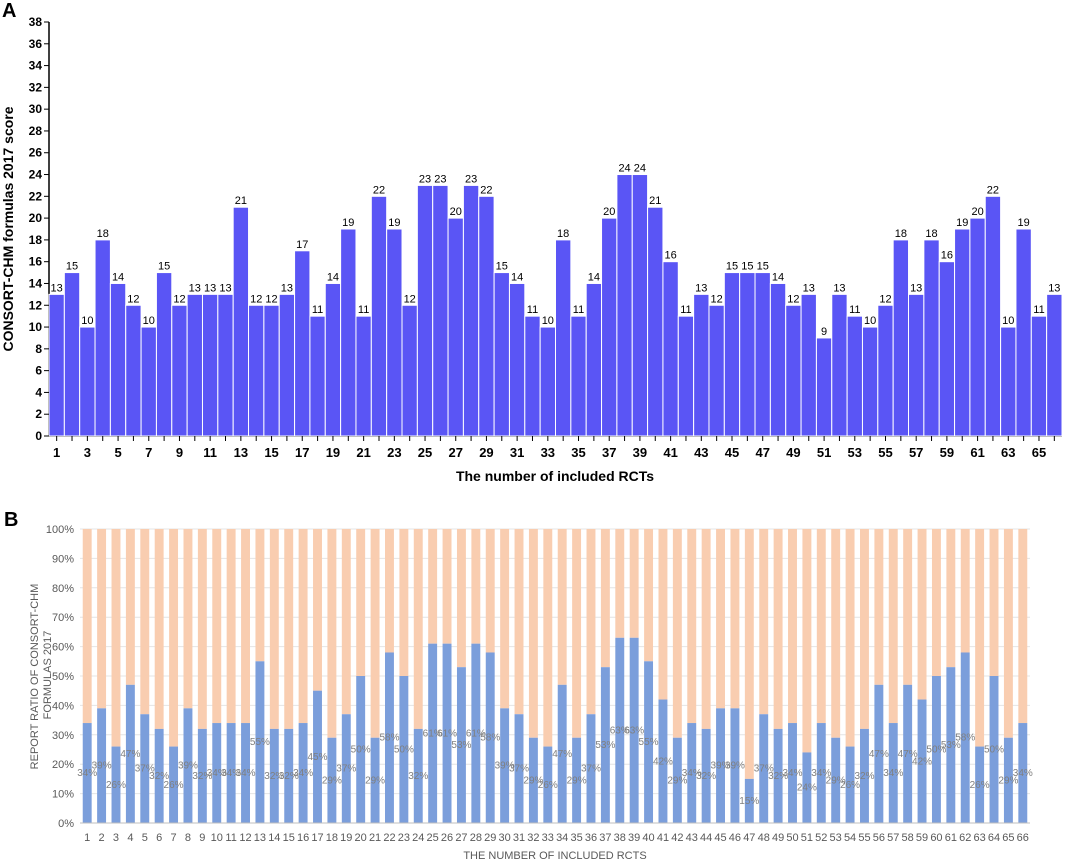 The width and height of the screenshot is (1065, 862). Describe the element at coordinates (87, 838) in the screenshot. I see `chart-b-x-tick-label: 1` at that location.